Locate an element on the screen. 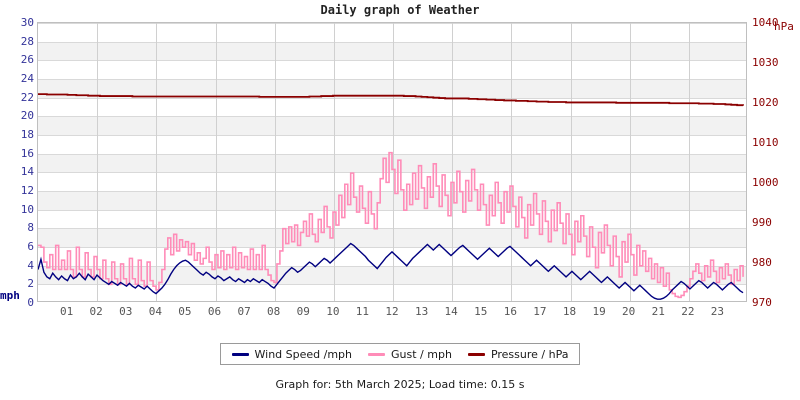  y-tick-left: 4 is located at coordinates (30, 265).